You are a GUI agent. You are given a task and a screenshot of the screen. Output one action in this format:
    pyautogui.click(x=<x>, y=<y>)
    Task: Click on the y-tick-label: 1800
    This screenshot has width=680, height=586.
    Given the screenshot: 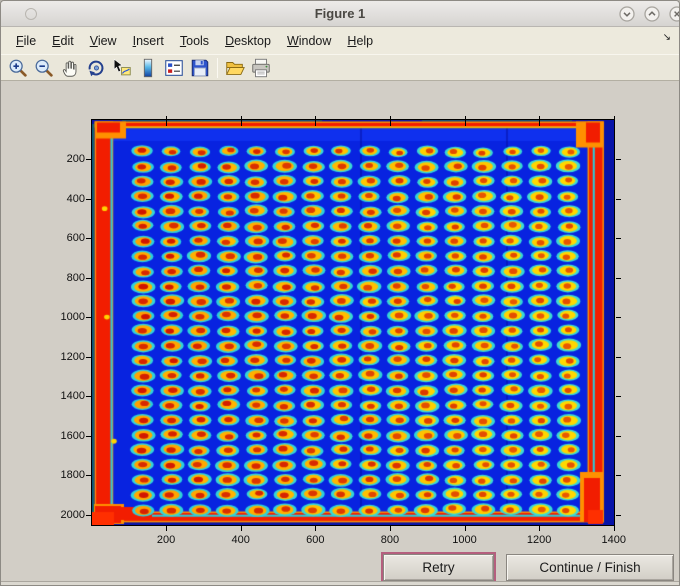 What is the action you would take?
    pyautogui.click(x=72, y=475)
    